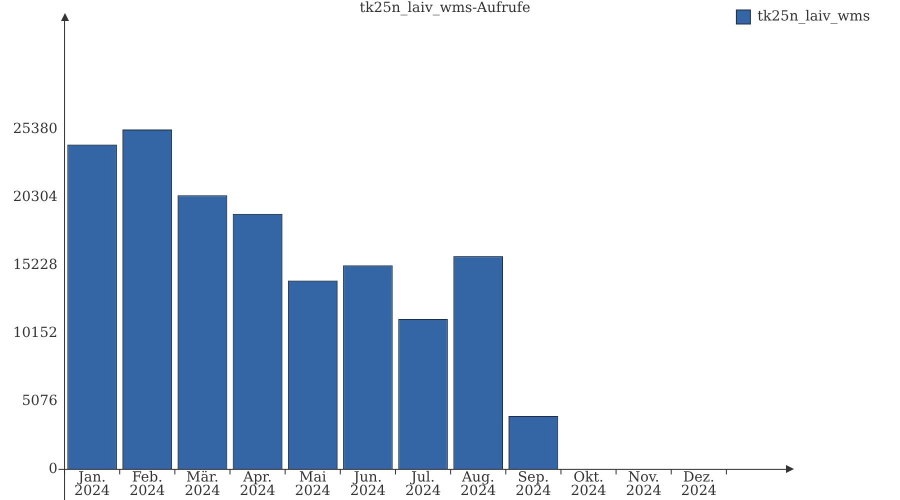 The width and height of the screenshot is (900, 500). Describe the element at coordinates (813, 16) in the screenshot. I see `legend-label: tk25n_laiv_wms` at that location.